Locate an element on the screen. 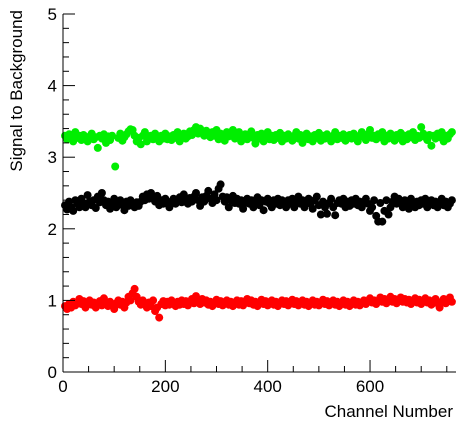 This screenshot has height=422, width=457. y-tick-label-0: 0 is located at coordinates (52, 372).